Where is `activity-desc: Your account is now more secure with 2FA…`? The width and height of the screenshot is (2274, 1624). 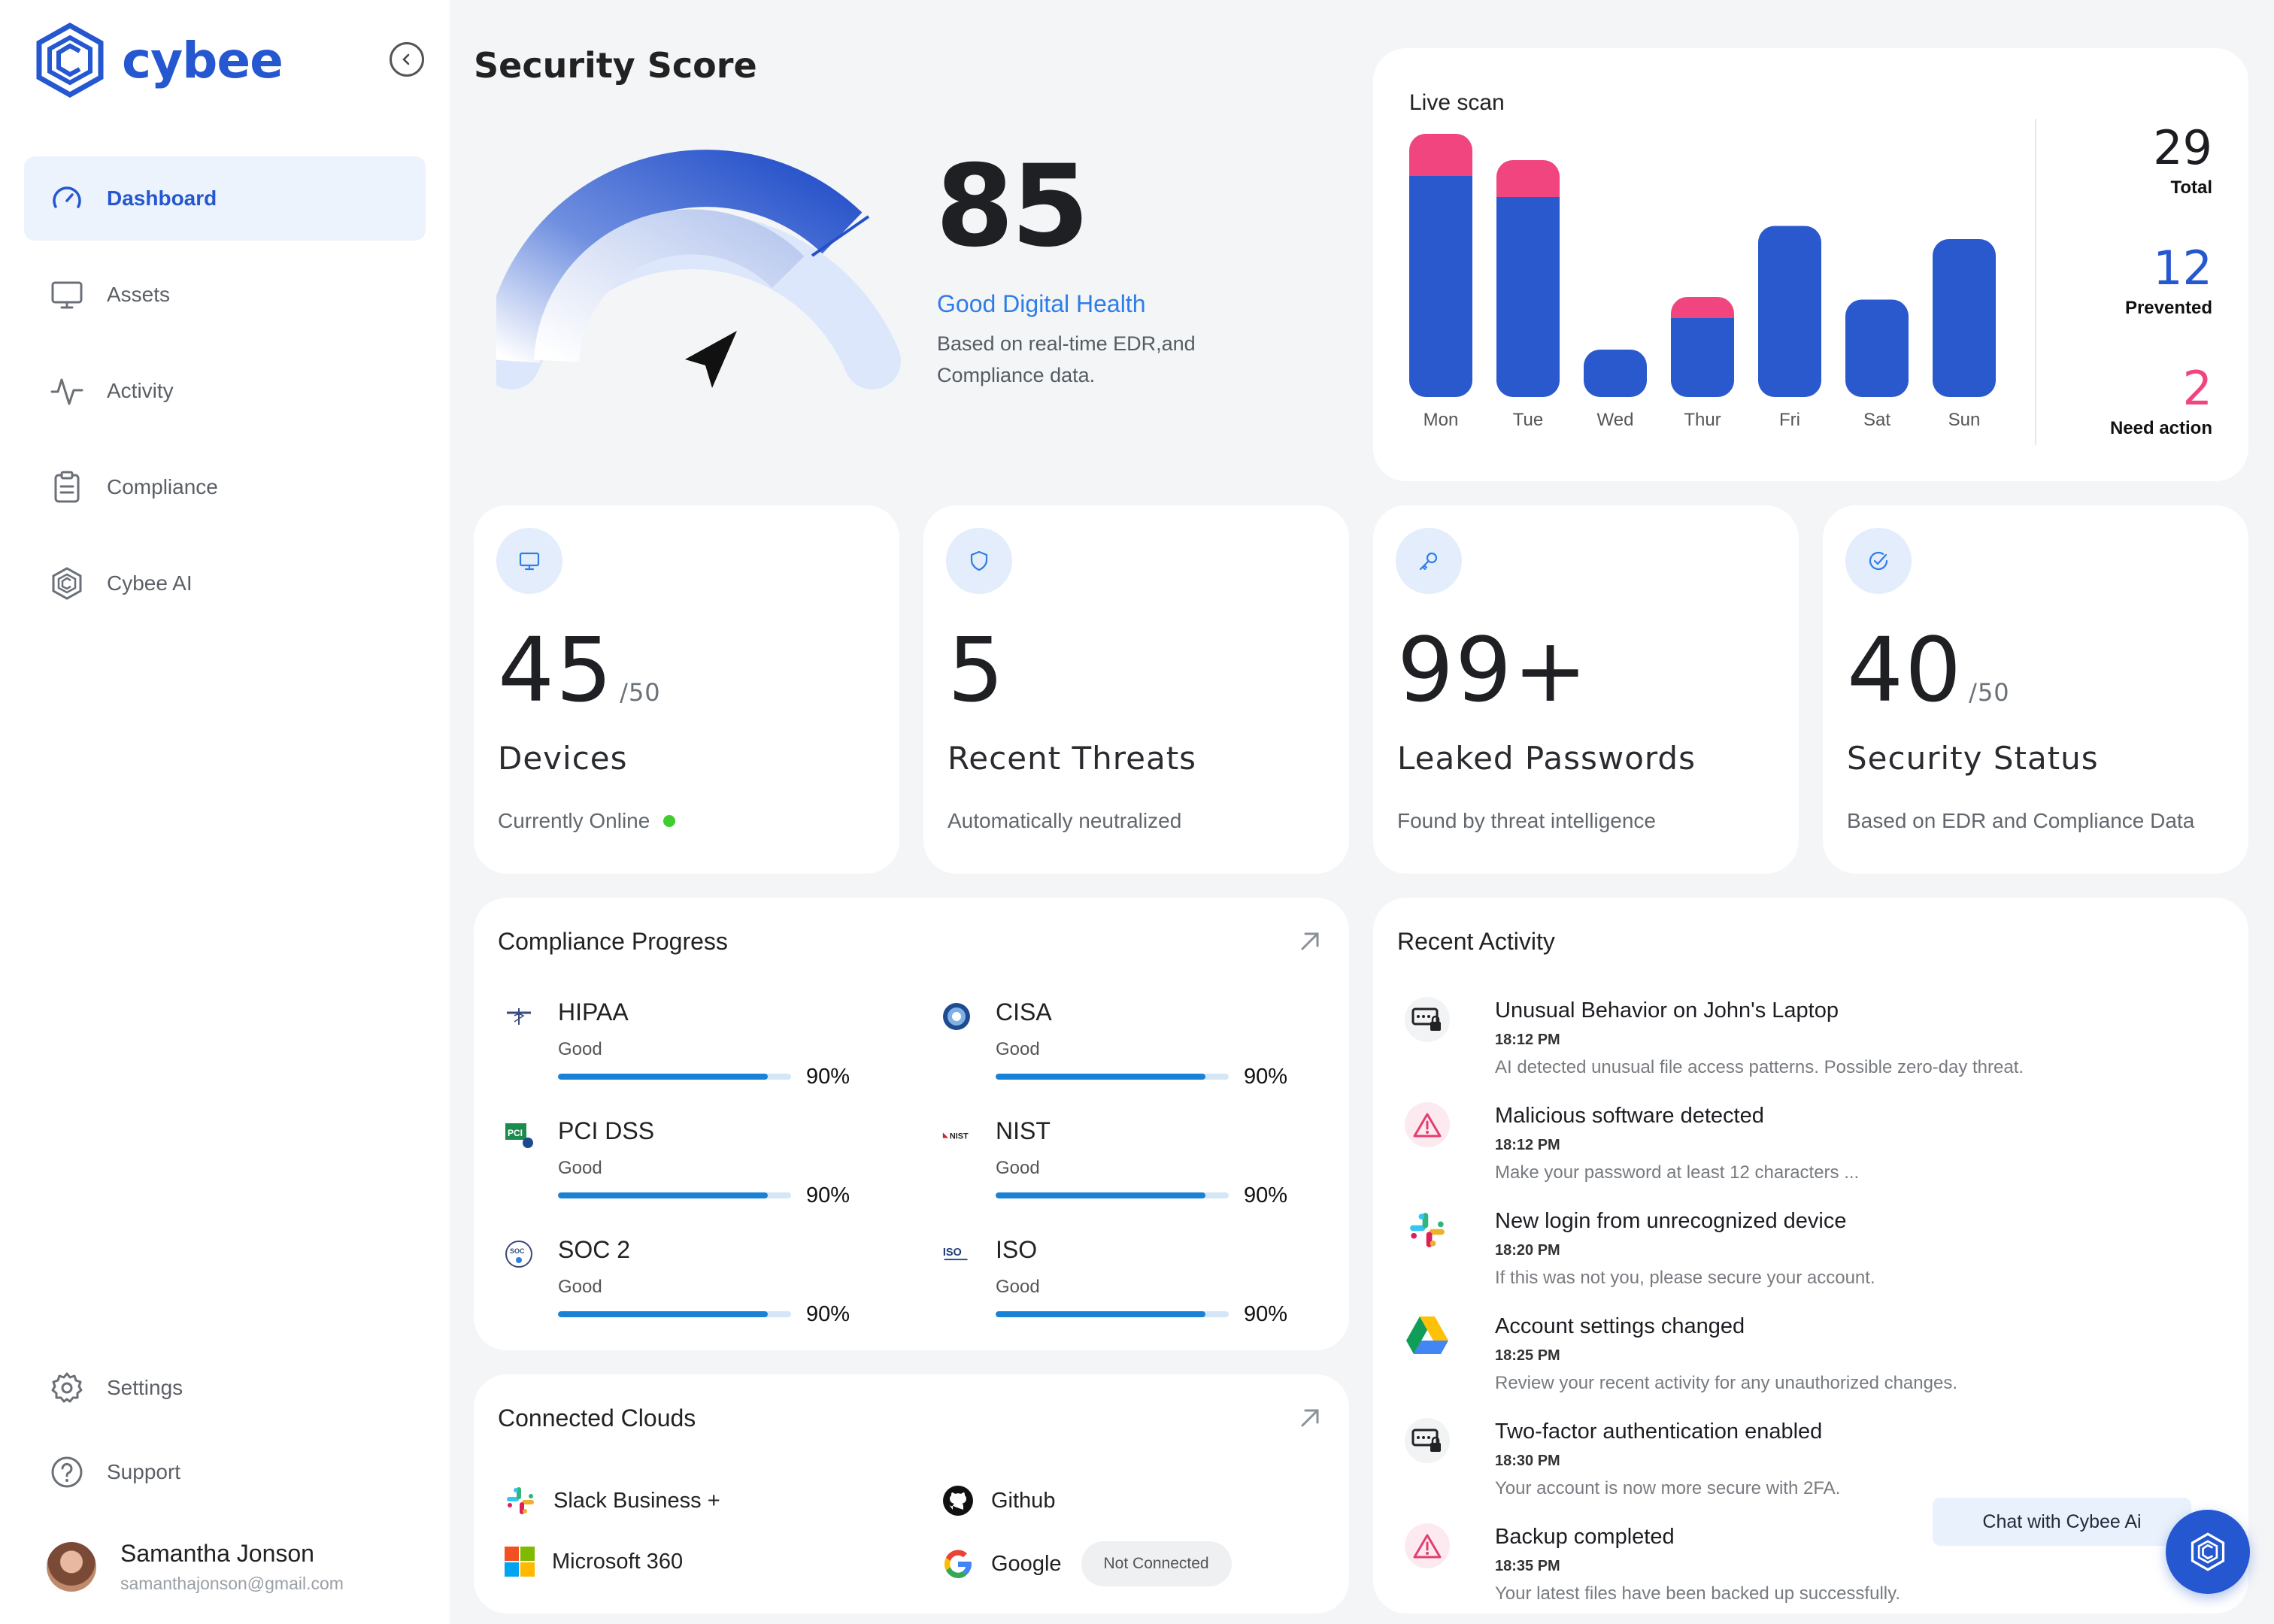 activity-desc: Your account is now more secure with 2FA… is located at coordinates (1668, 1488).